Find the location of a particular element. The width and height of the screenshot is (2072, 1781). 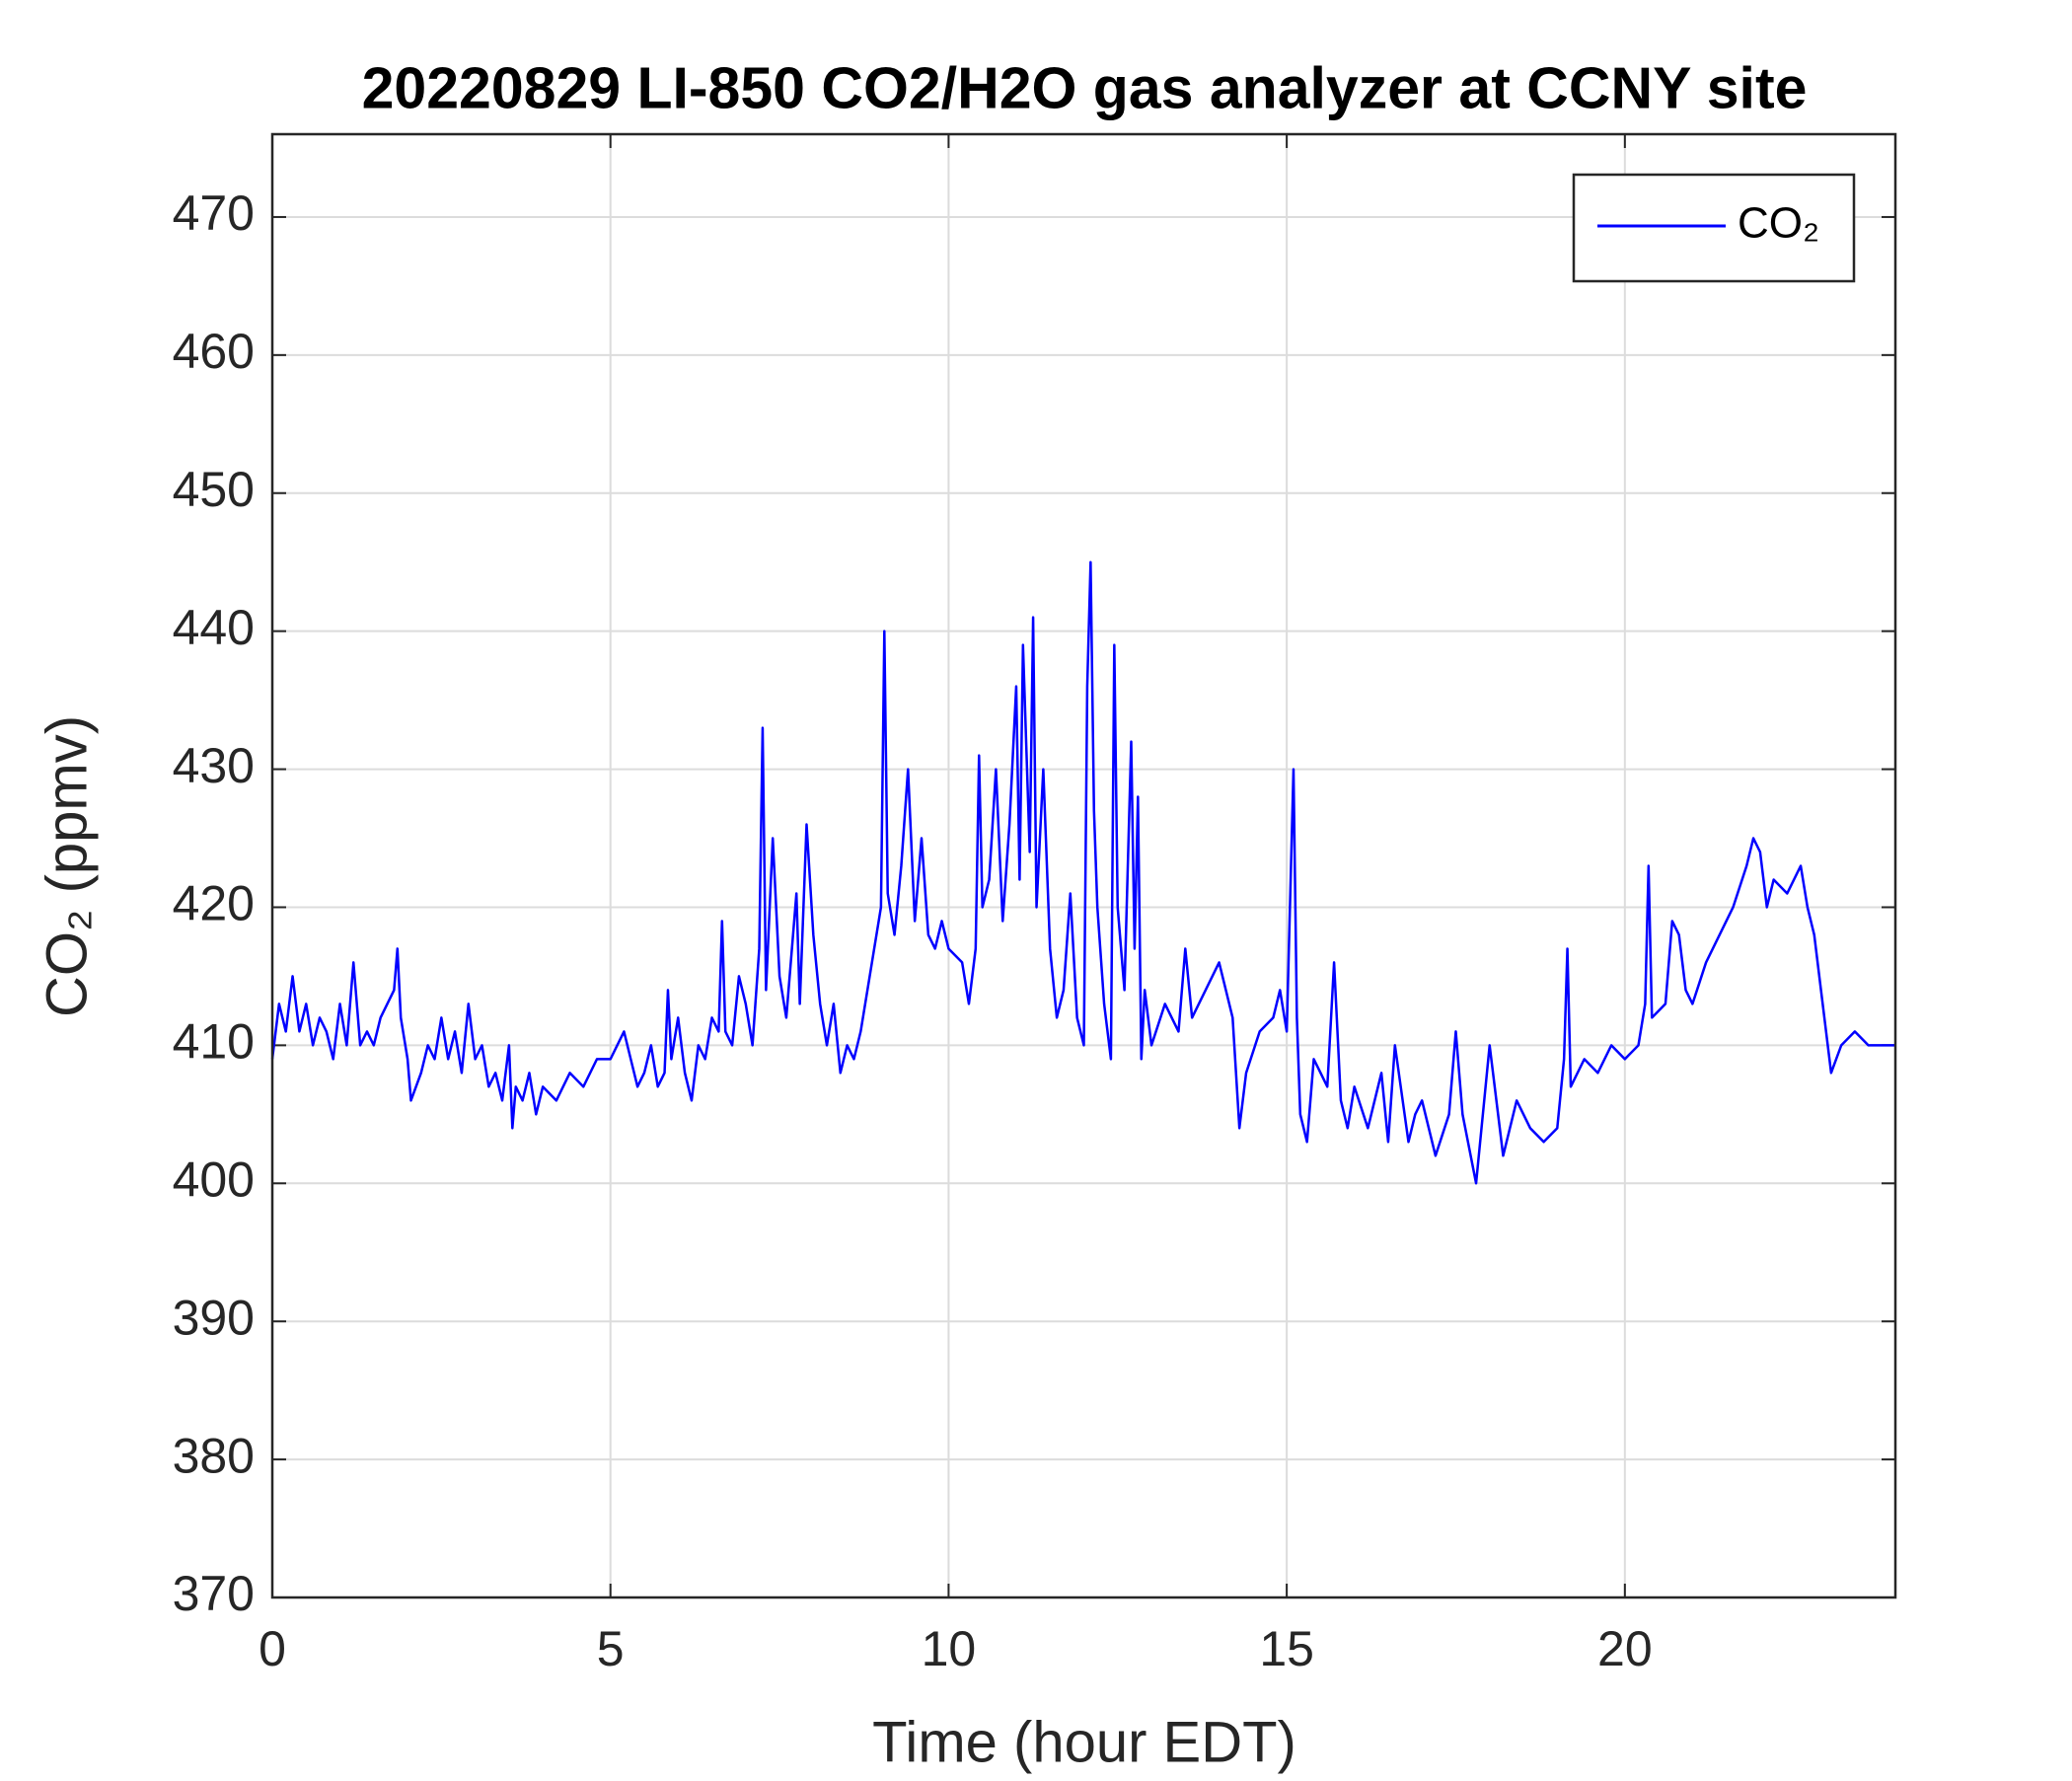

x-tick-label: 15 is located at coordinates (1286, 1648).